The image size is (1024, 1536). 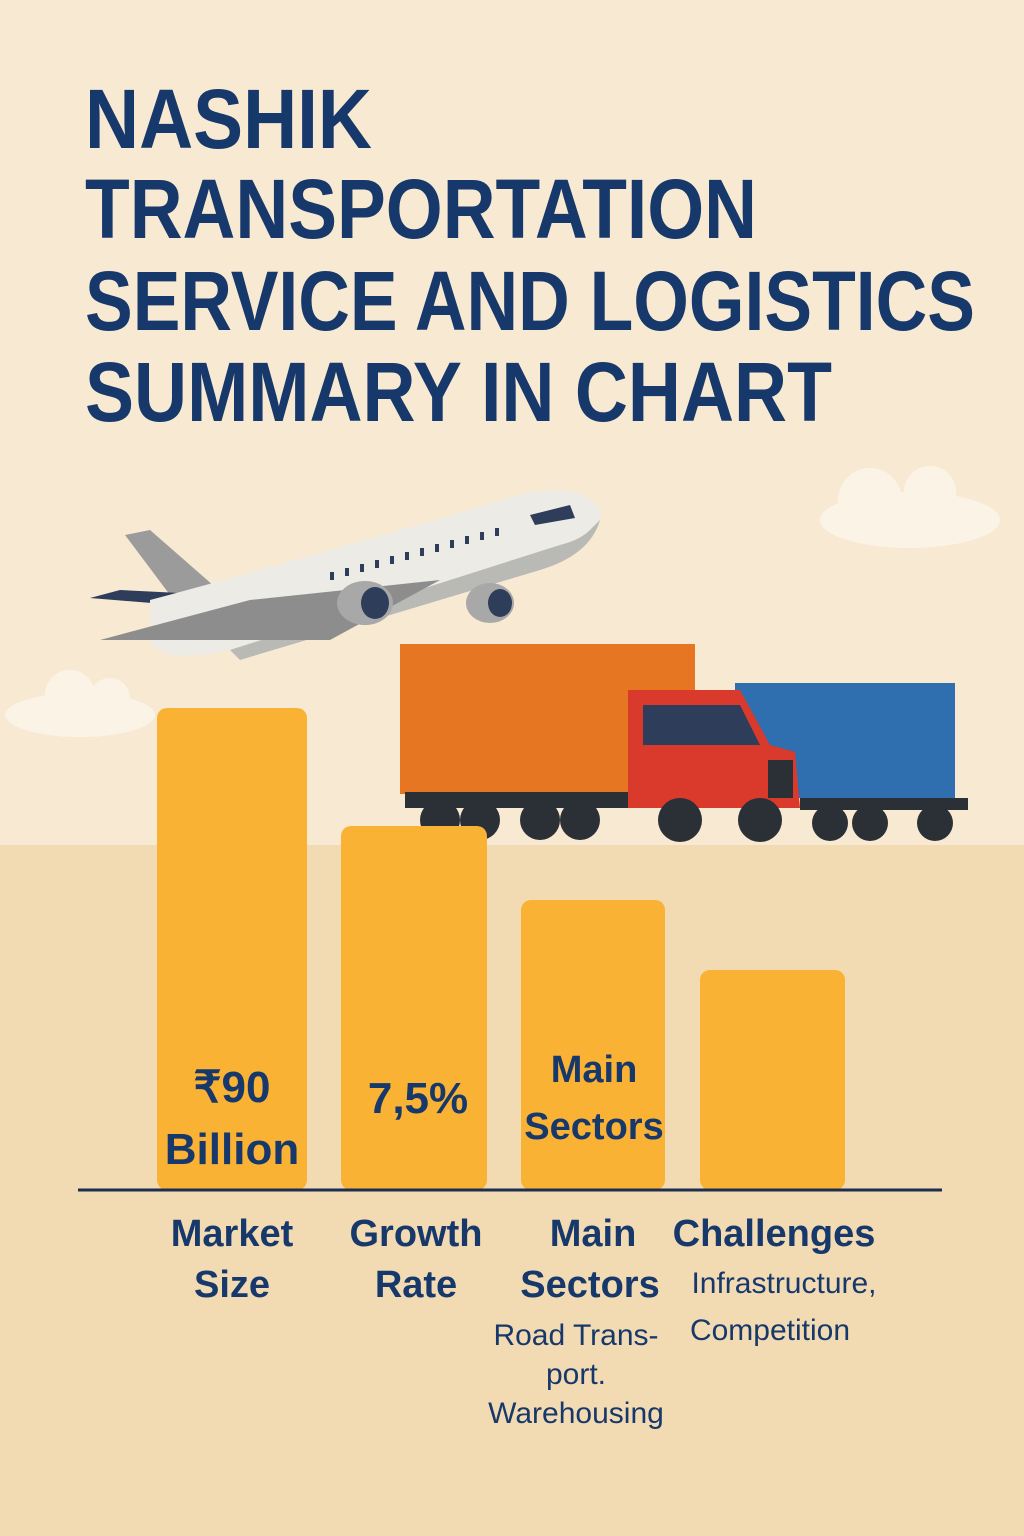 I want to click on category-label: Sectors, so click(x=589, y=1285).